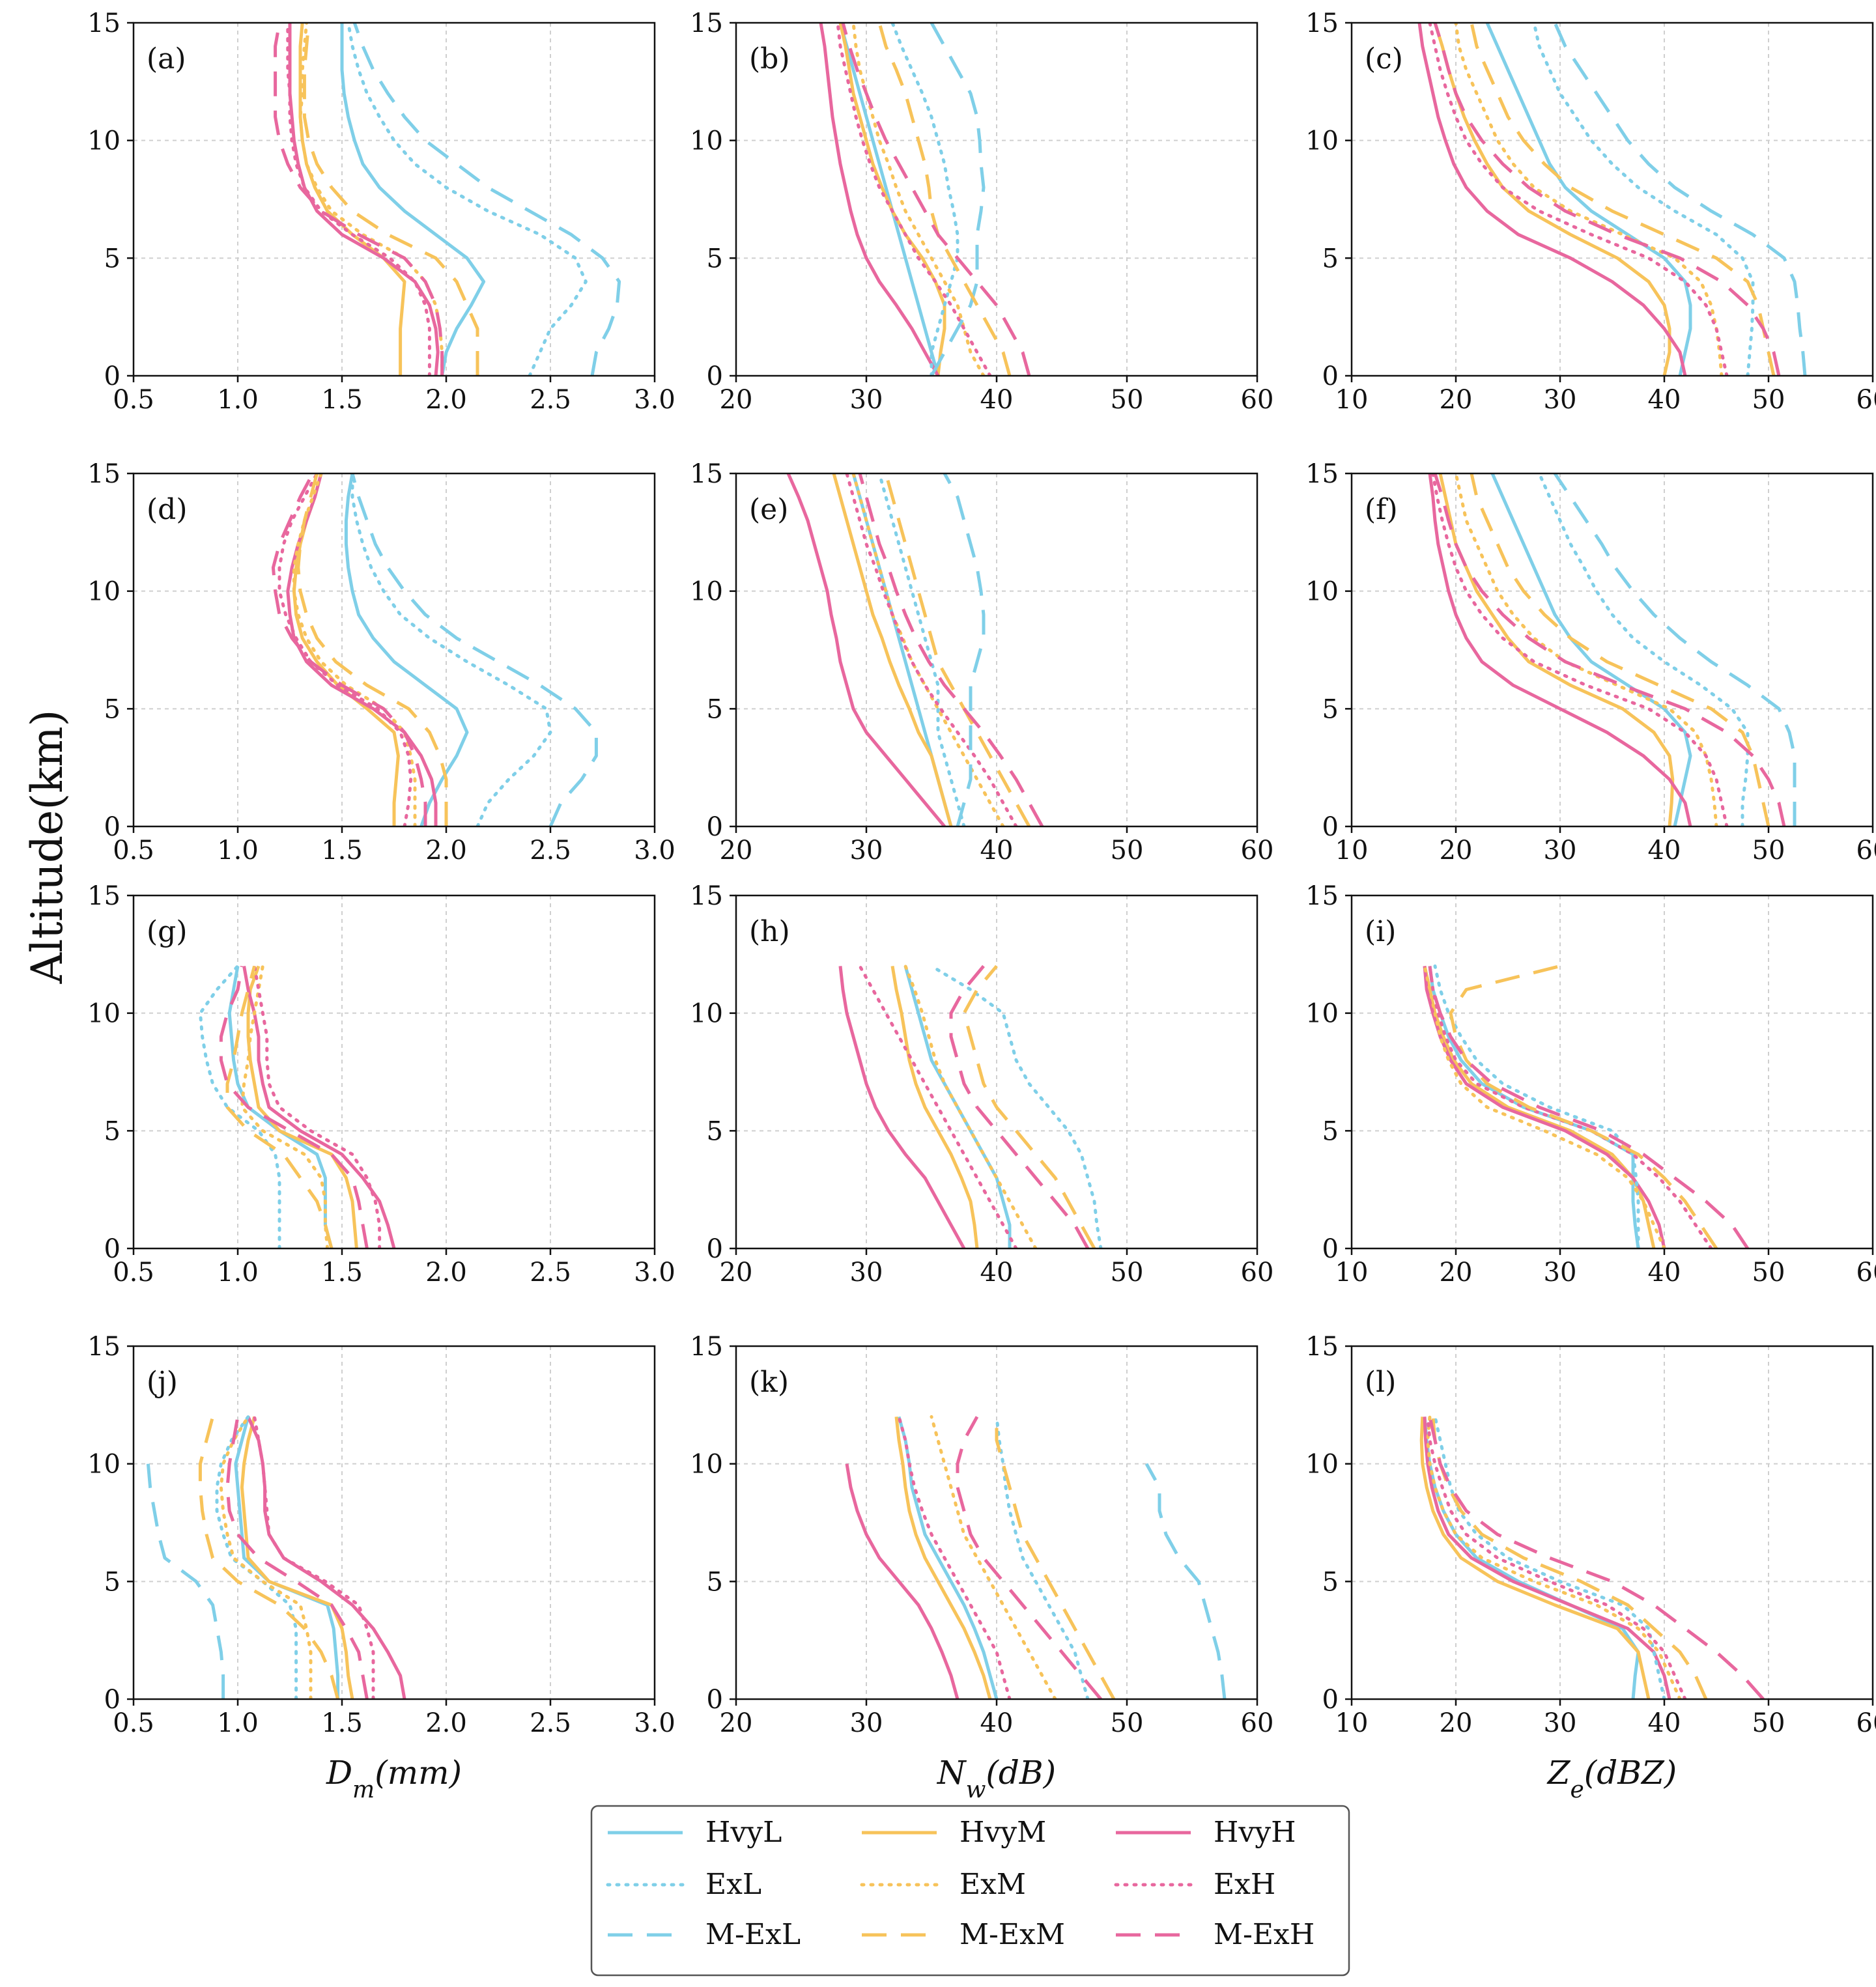  Describe the element at coordinates (1380, 1382) in the screenshot. I see `panel-label: (l)` at that location.